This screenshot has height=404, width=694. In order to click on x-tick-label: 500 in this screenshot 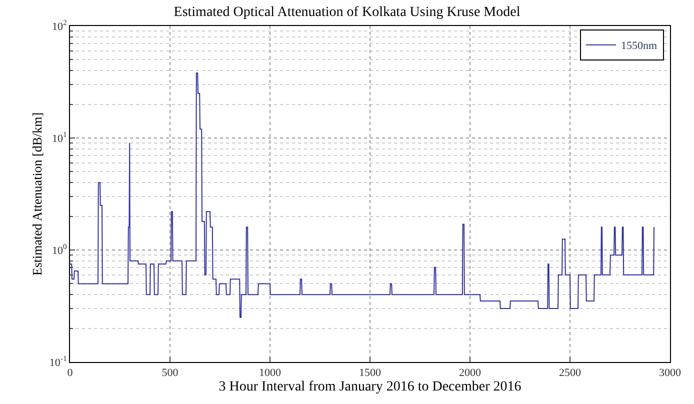, I will do `click(170, 373)`.